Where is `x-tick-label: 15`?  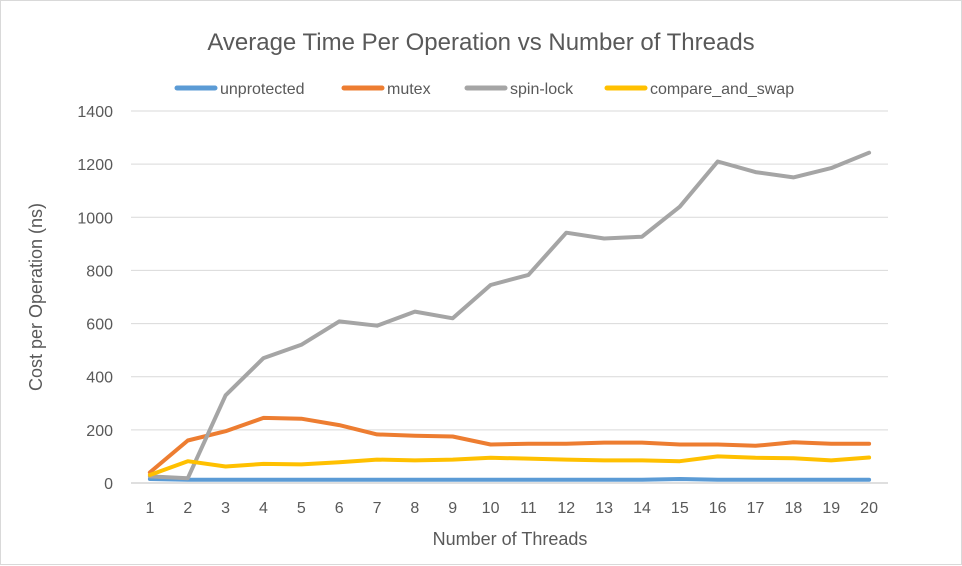 x-tick-label: 15 is located at coordinates (680, 508).